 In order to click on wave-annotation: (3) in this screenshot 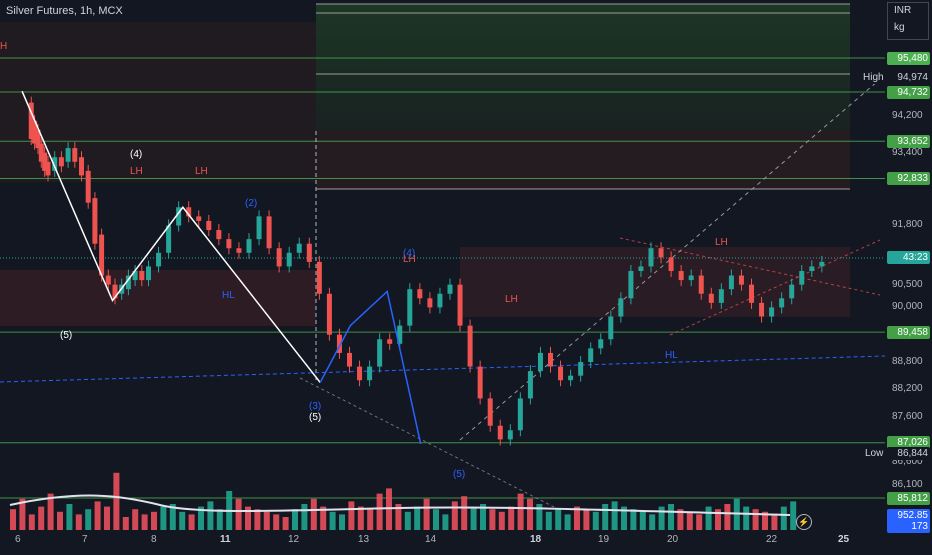, I will do `click(315, 406)`.